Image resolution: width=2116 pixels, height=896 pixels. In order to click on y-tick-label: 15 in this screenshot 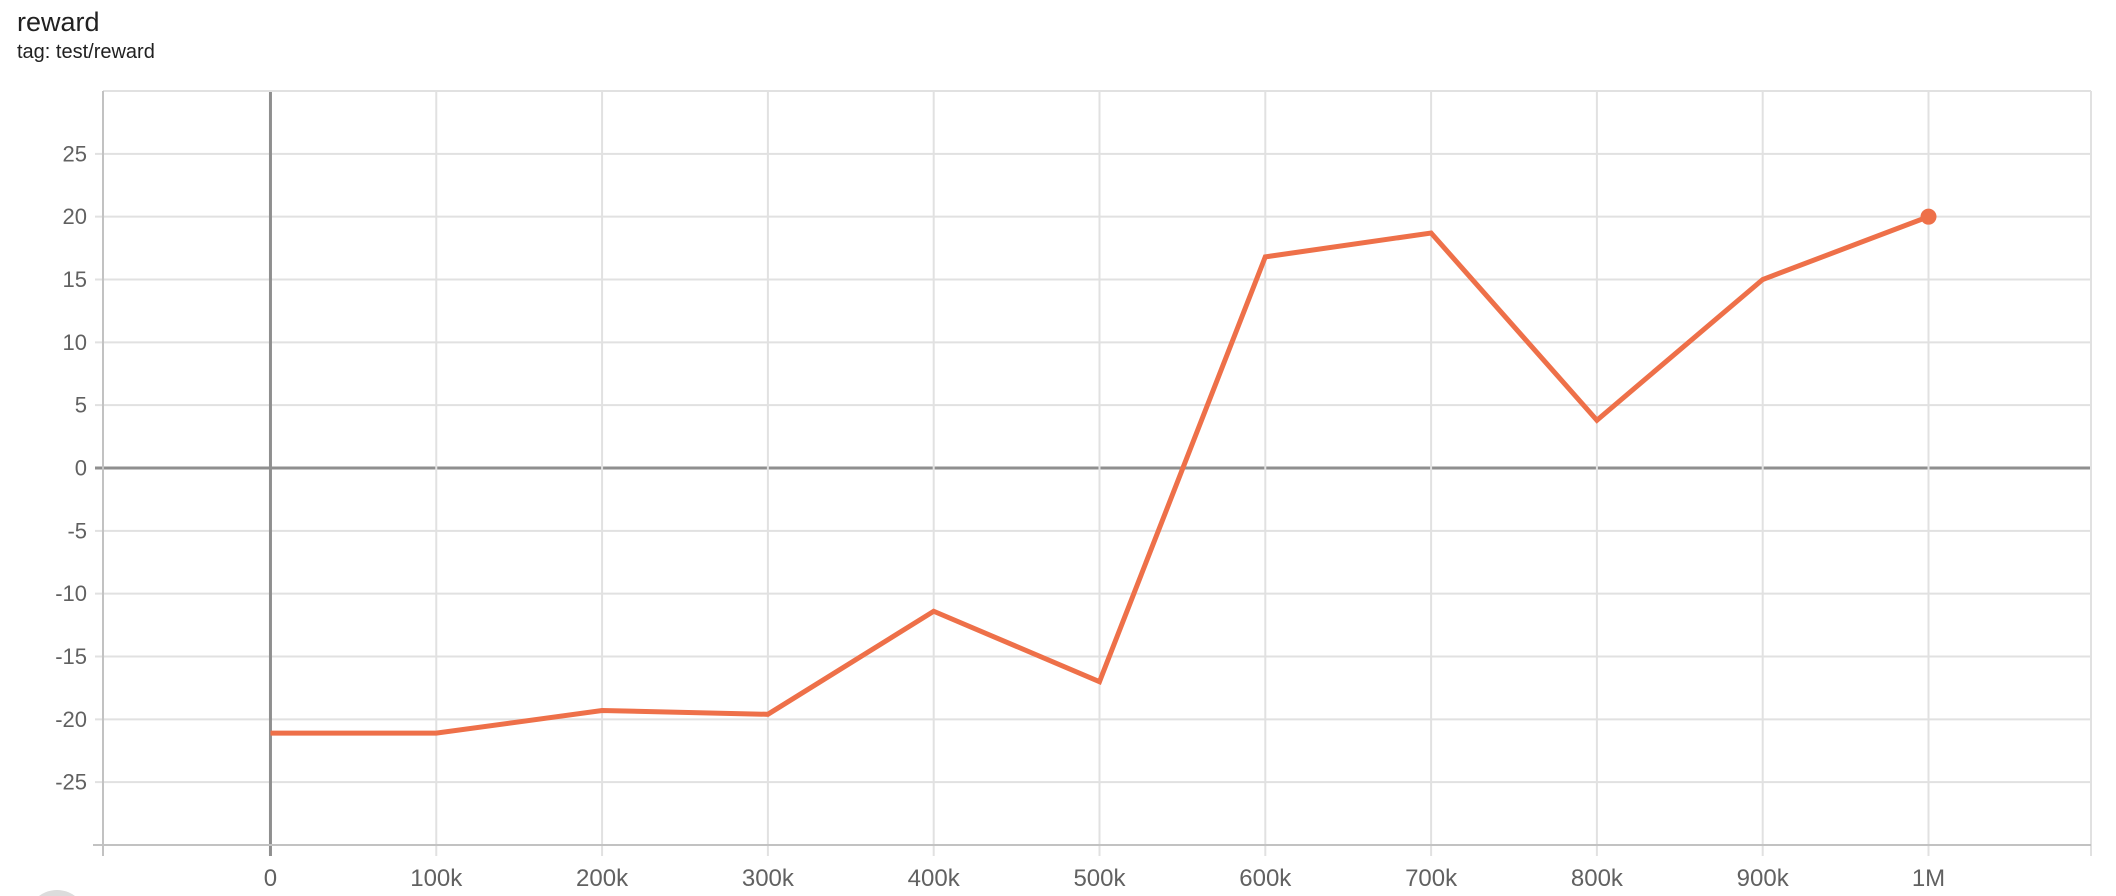, I will do `click(75, 279)`.